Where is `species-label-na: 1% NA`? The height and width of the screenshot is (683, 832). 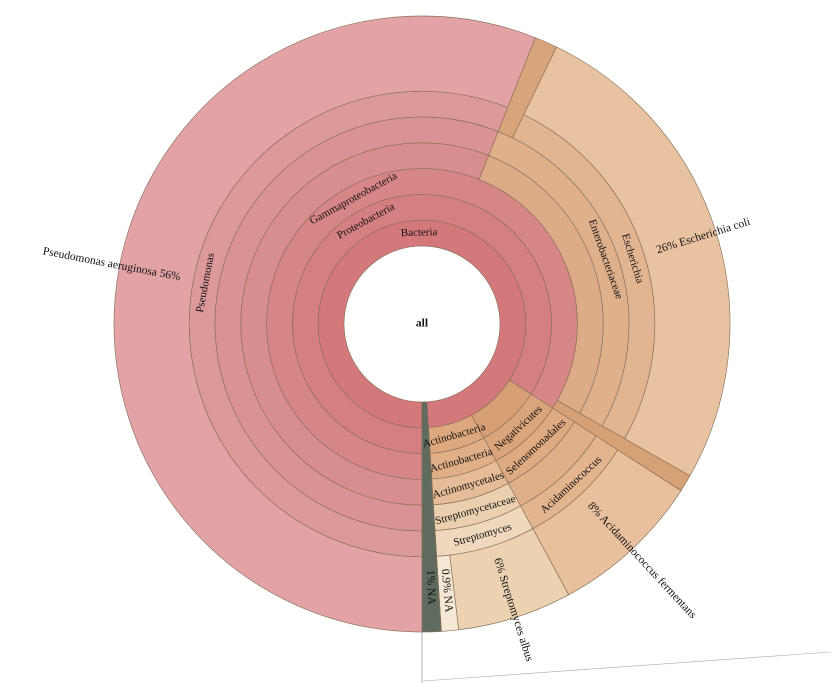
species-label-na: 1% NA is located at coordinates (430, 588).